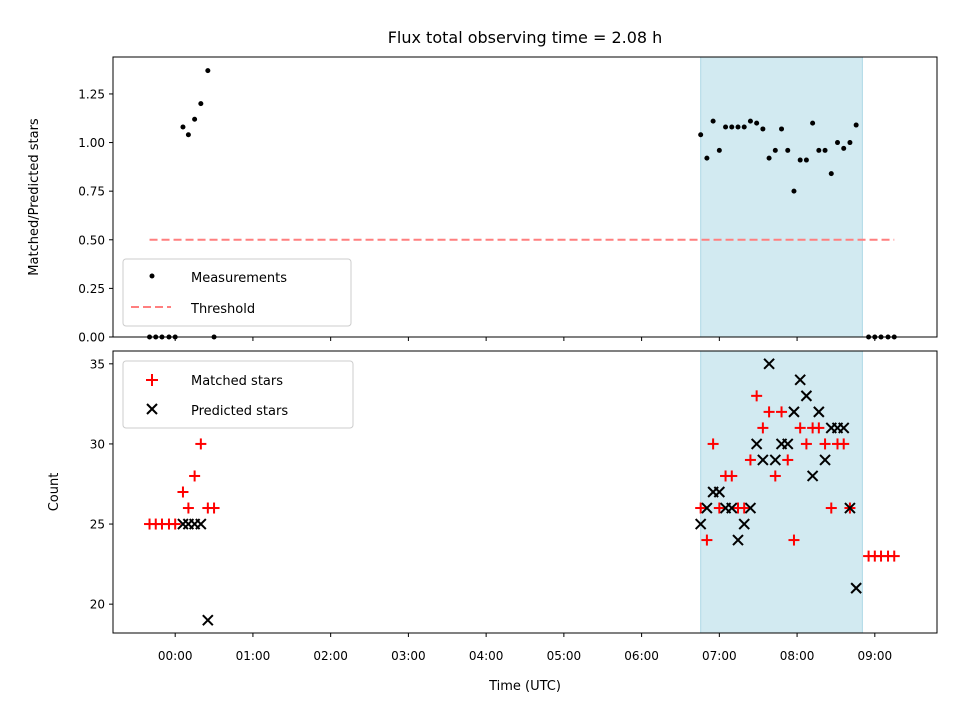 The image size is (960, 720). I want to click on bottom-y-tick-label: 25, so click(97, 525).